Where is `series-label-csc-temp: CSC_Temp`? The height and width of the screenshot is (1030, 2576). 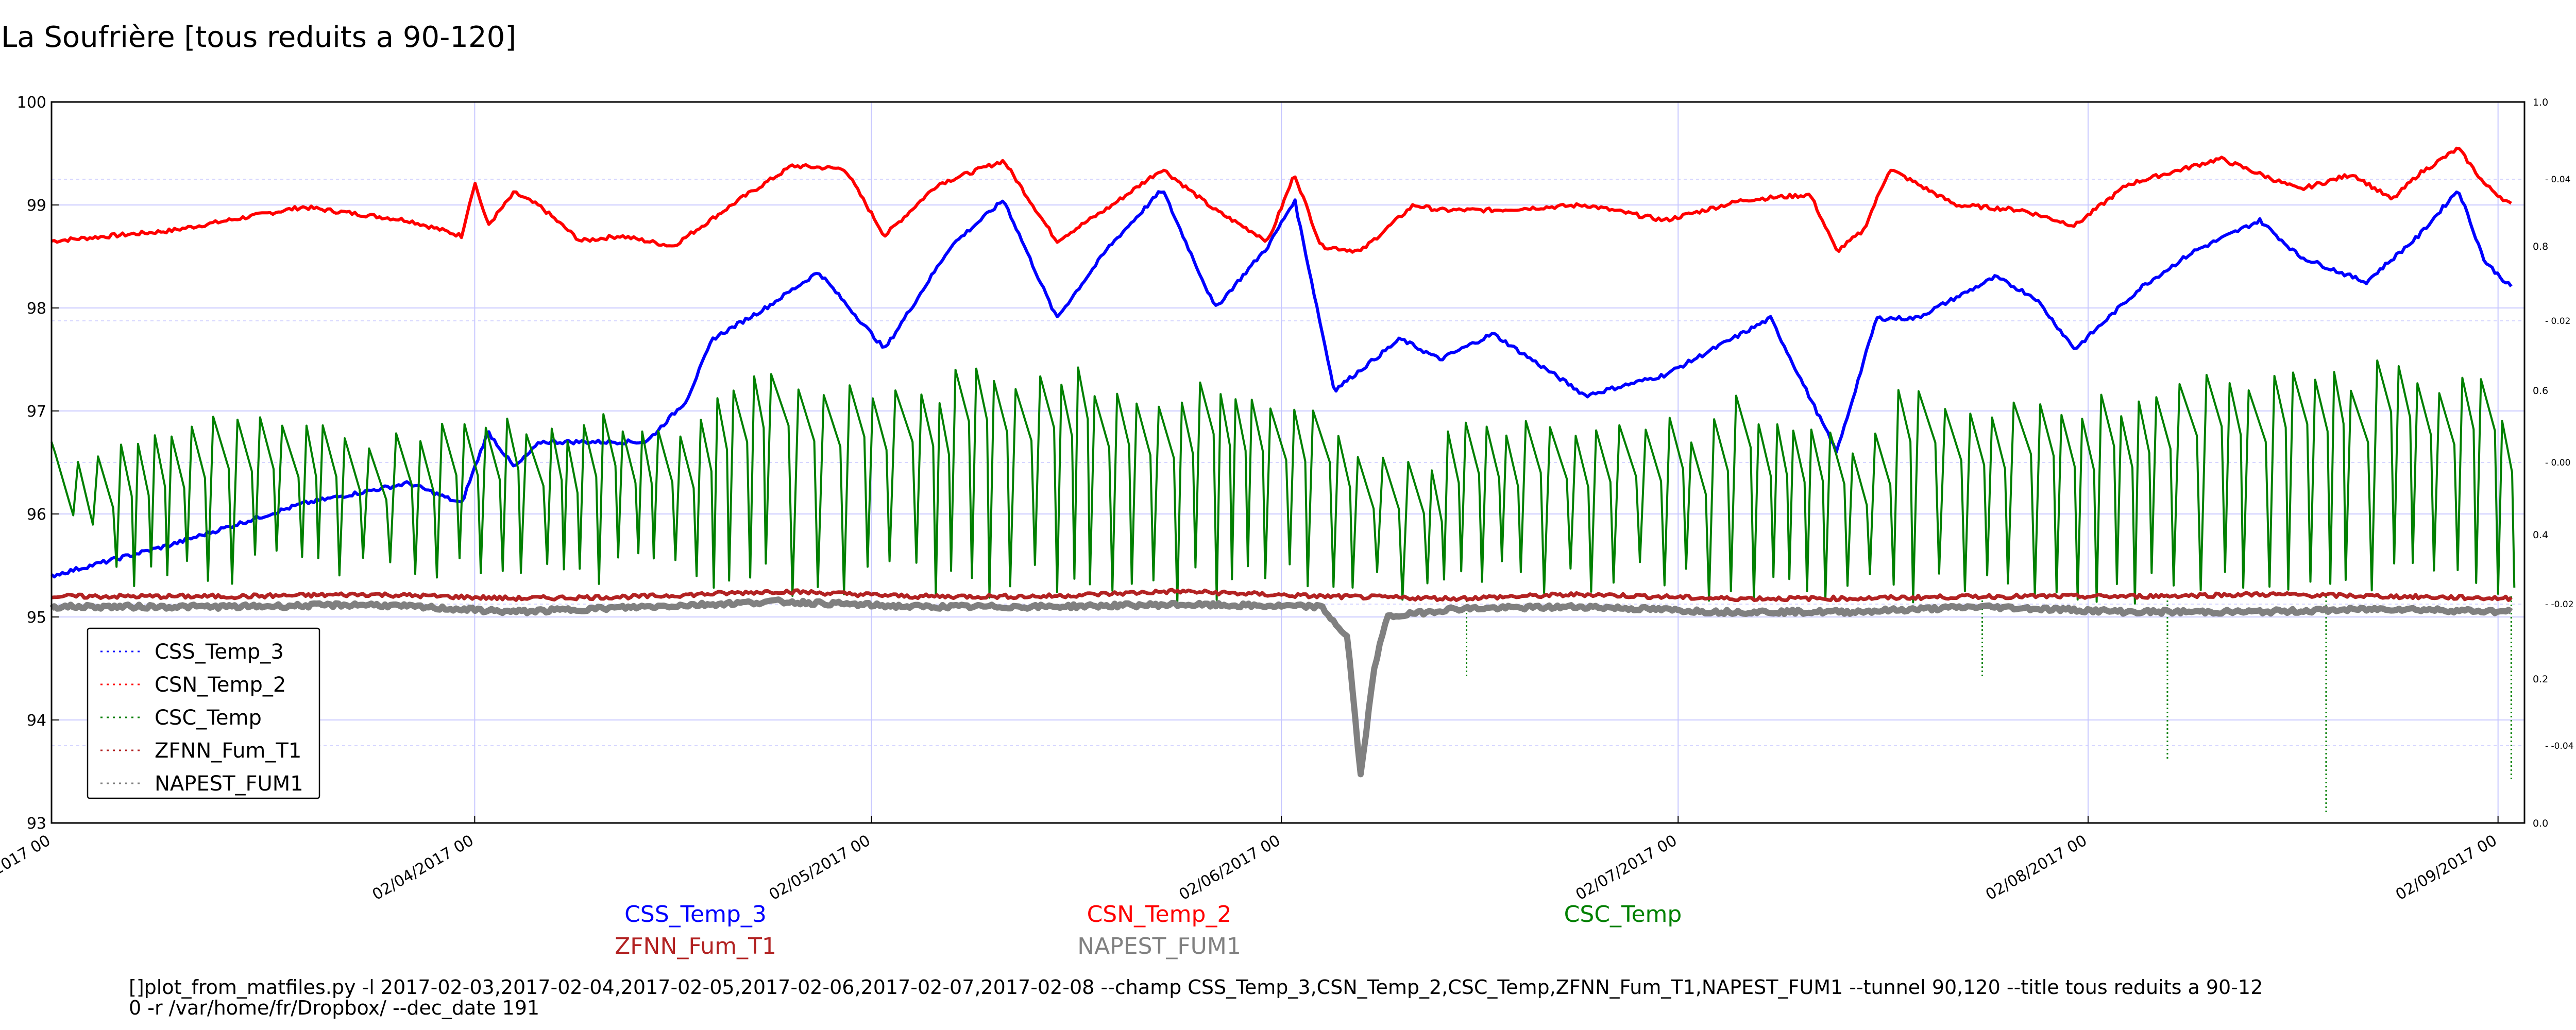 series-label-csc-temp: CSC_Temp is located at coordinates (1623, 914).